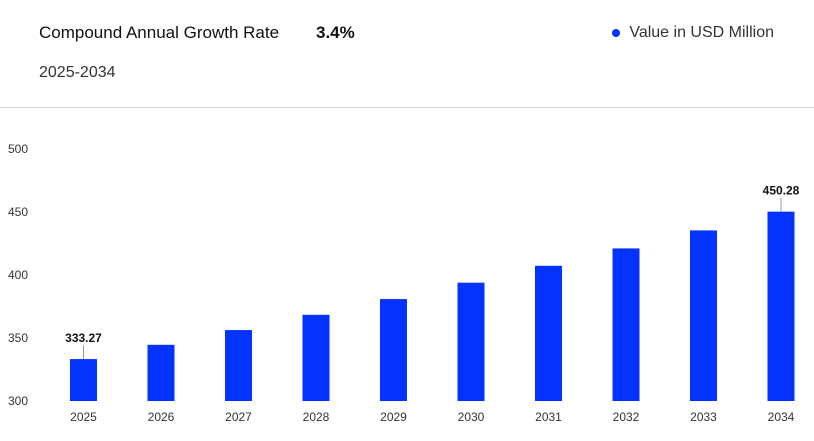 This screenshot has height=441, width=814. I want to click on x-tick-label: 2027, so click(238, 417).